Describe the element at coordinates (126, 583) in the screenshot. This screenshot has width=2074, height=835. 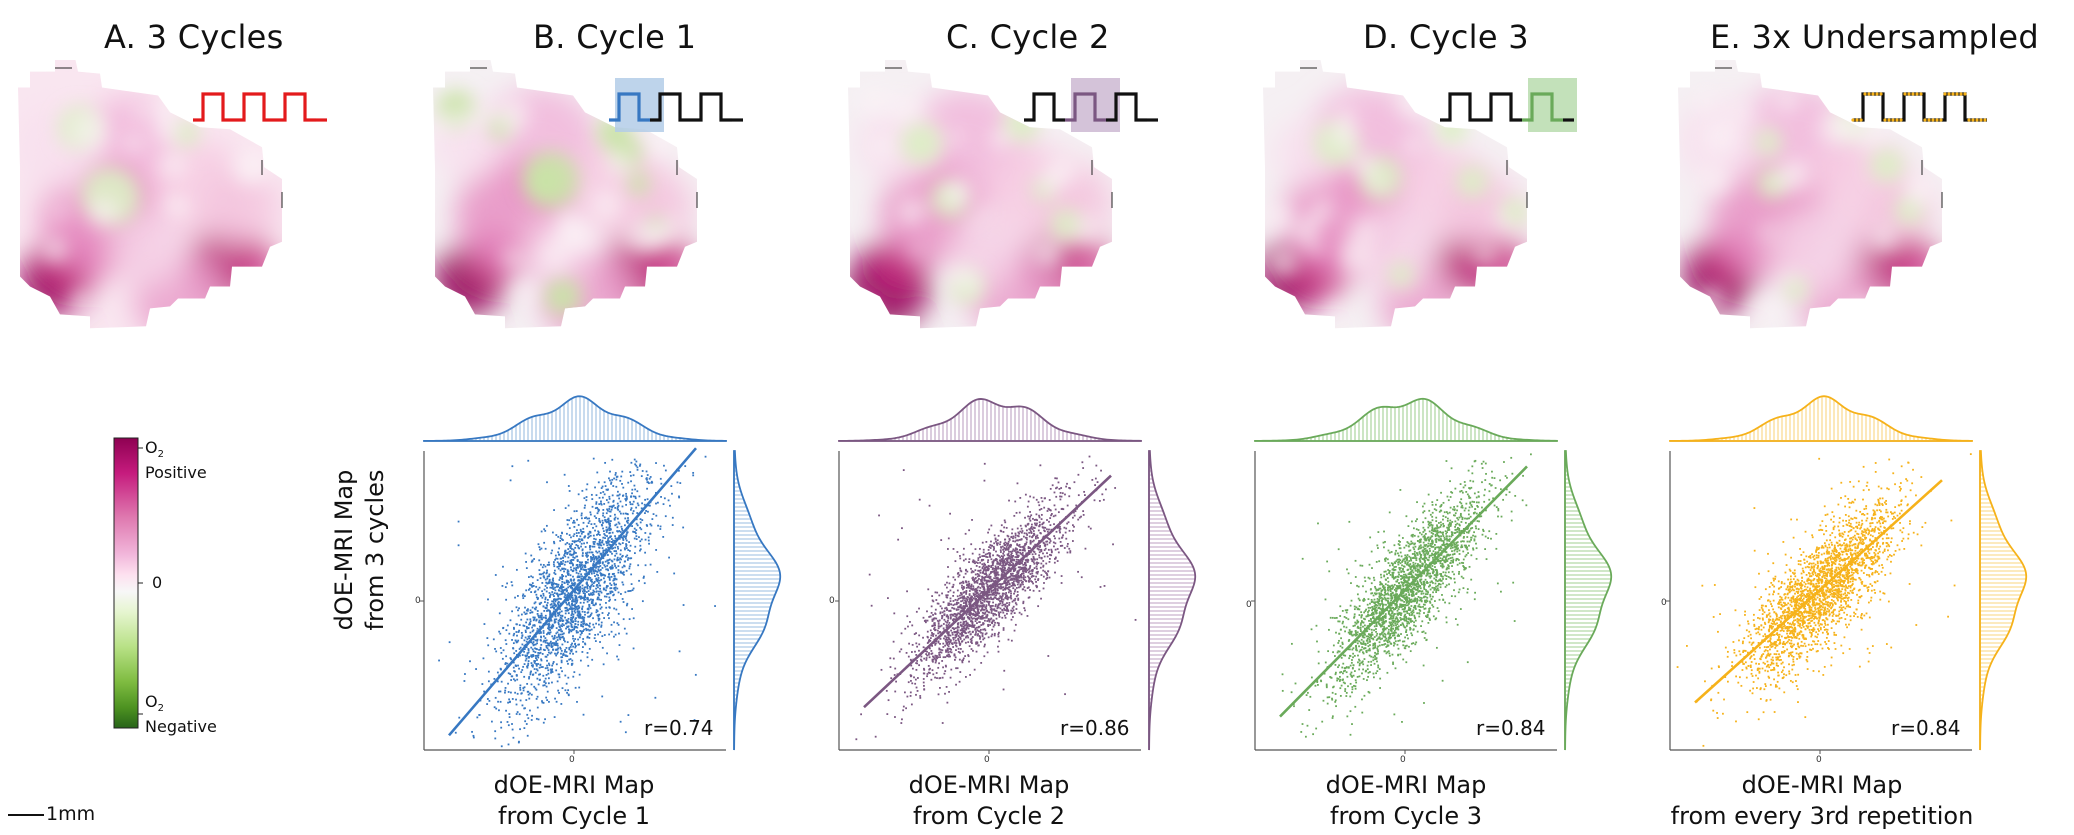
I see `colorbar` at that location.